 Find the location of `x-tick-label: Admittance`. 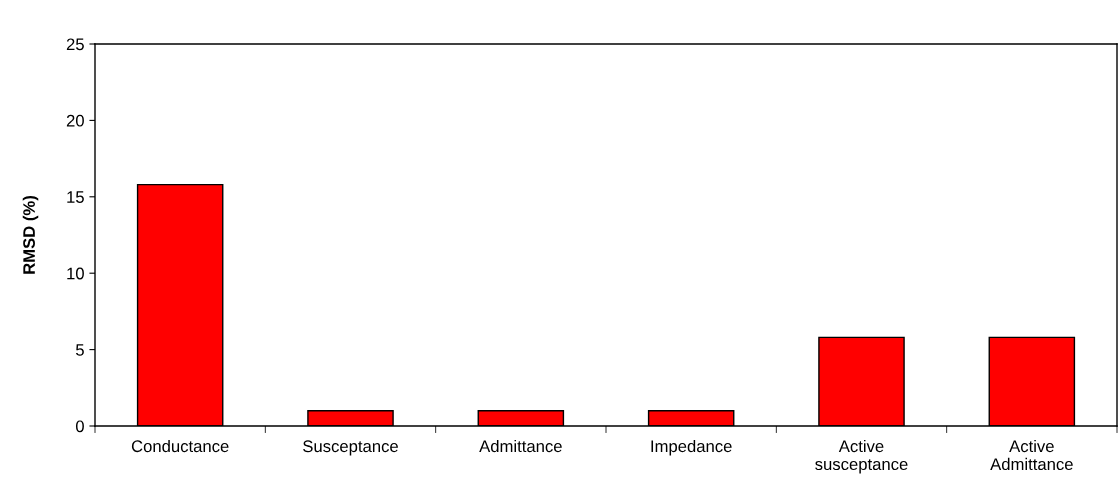

x-tick-label: Admittance is located at coordinates (520, 446).